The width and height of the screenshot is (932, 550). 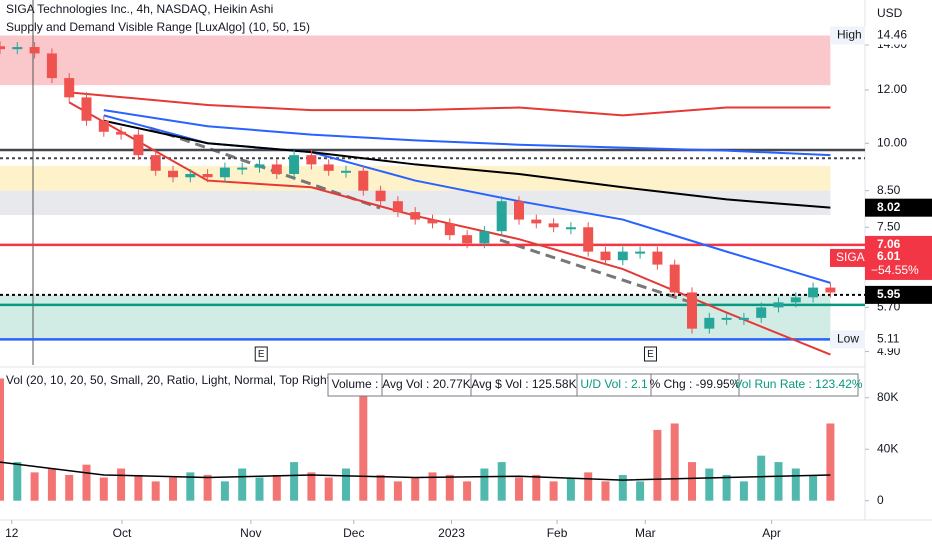 What do you see at coordinates (892, 35) in the screenshot?
I see `price-label-value: 14.46` at bounding box center [892, 35].